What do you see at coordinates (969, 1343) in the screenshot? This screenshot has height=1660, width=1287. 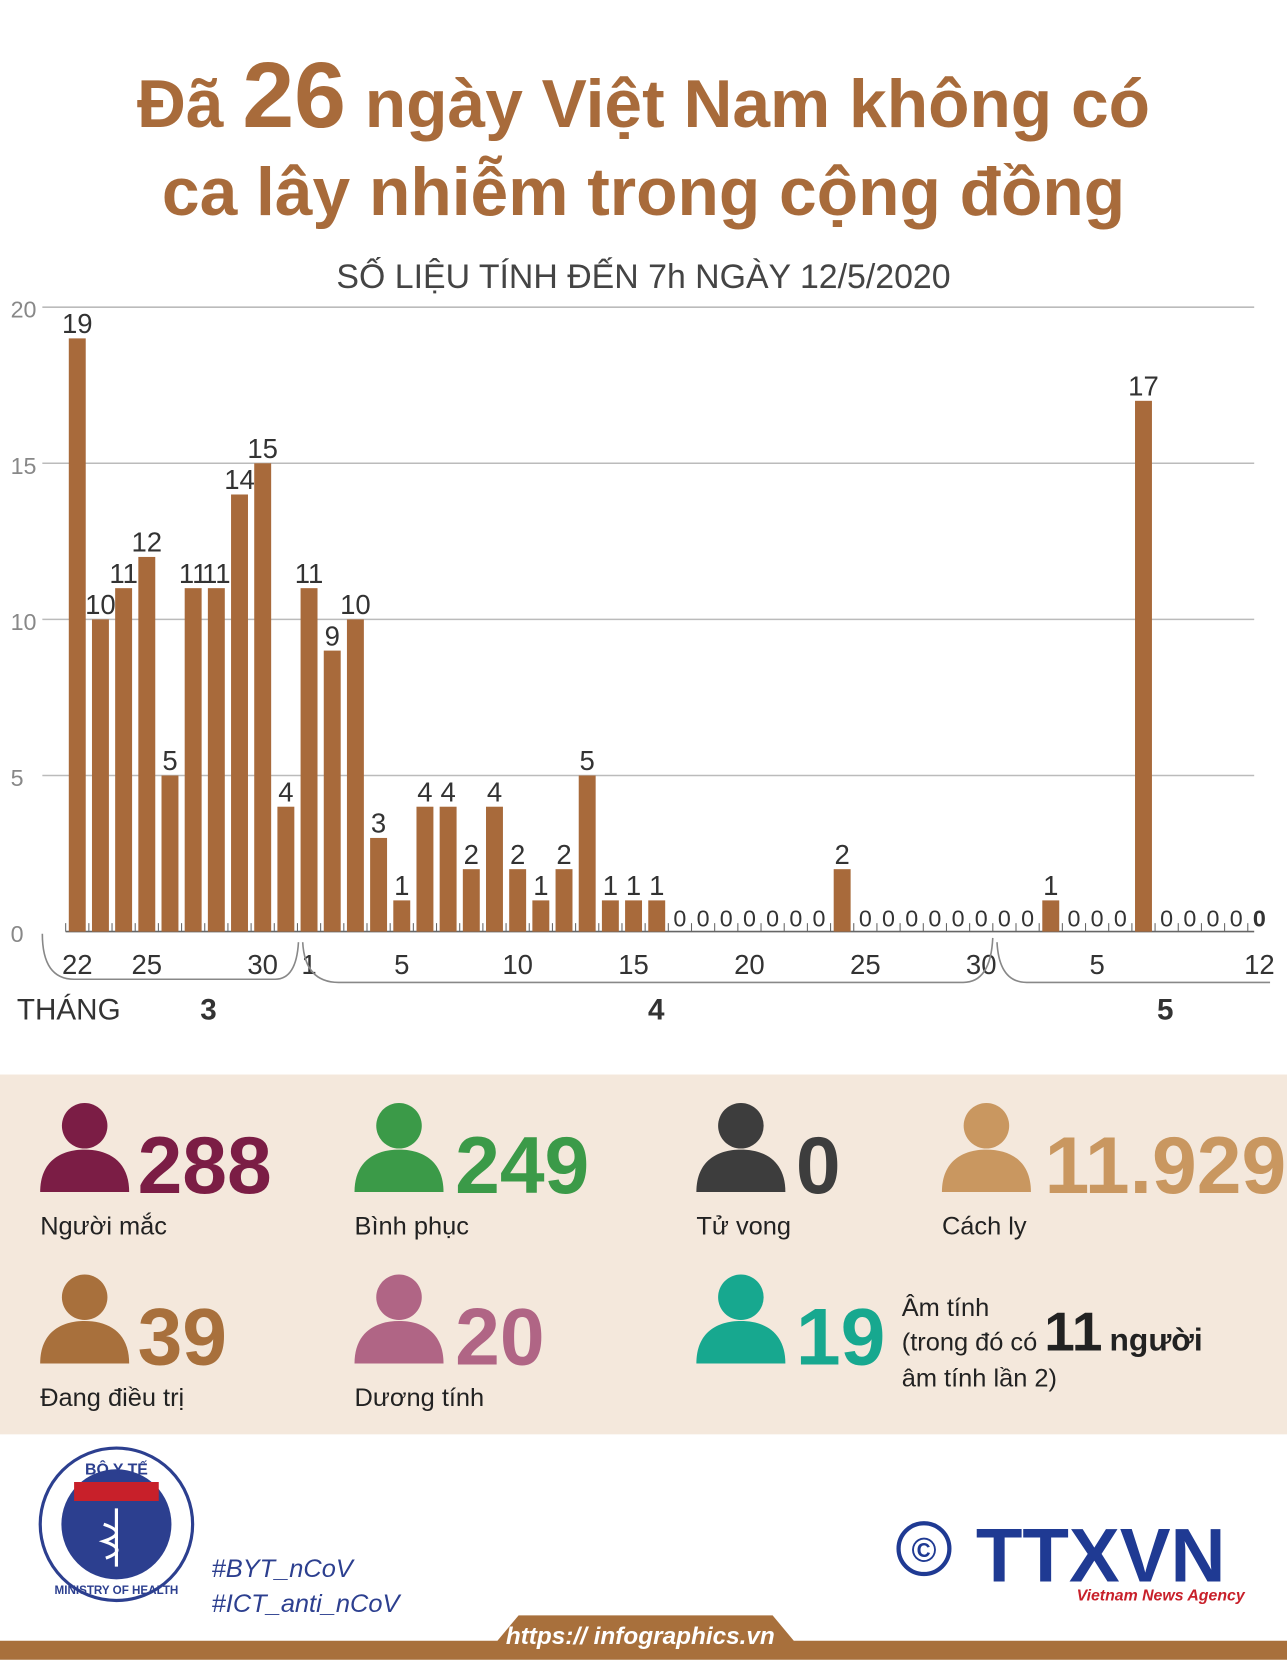 I see `negative-before: (trong đó có` at bounding box center [969, 1343].